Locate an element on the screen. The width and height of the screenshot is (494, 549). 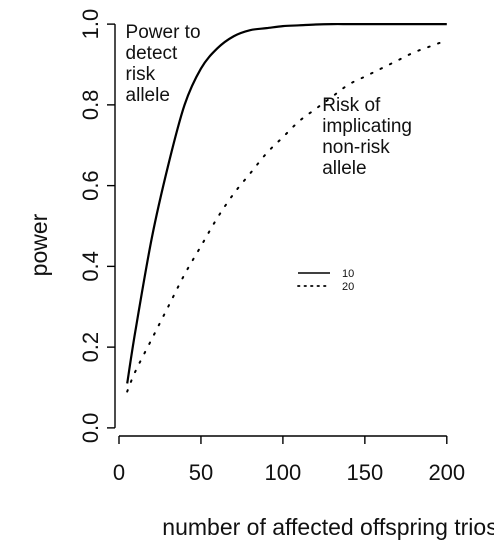
x-axis: 0 50 100 150 200 is located at coordinates (289, 460).